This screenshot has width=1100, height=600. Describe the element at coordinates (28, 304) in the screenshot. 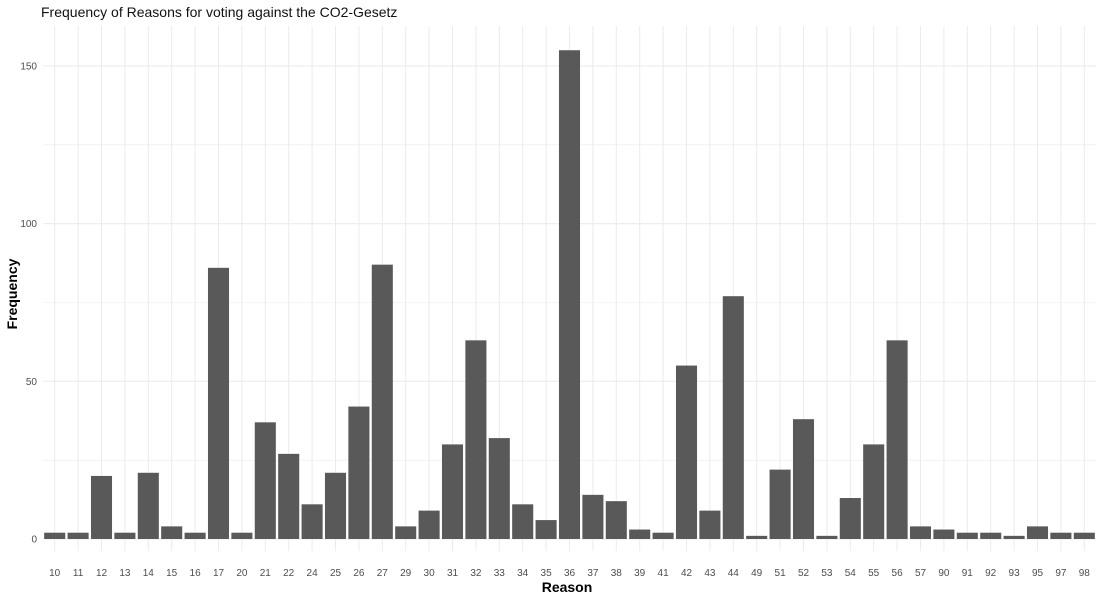

I see `y-axis-ticks: 0 50 100 150` at that location.